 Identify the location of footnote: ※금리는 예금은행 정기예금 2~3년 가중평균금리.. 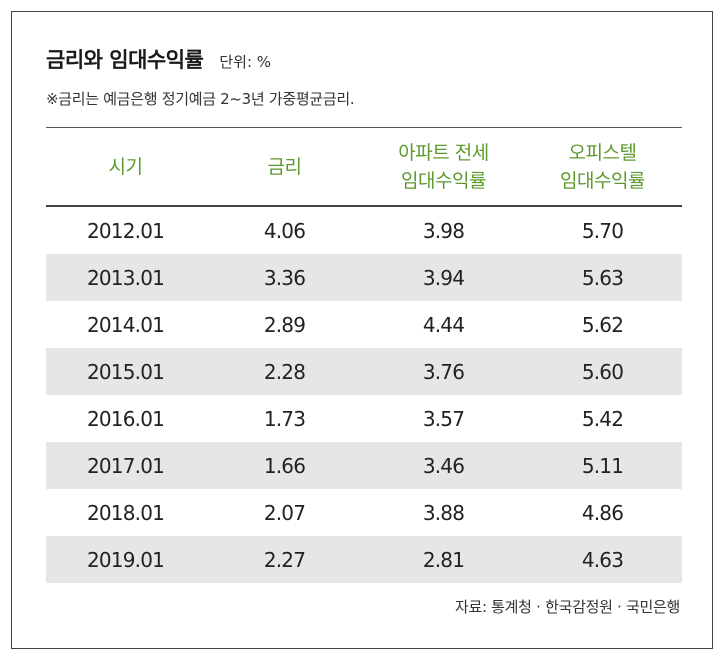
(200, 99).